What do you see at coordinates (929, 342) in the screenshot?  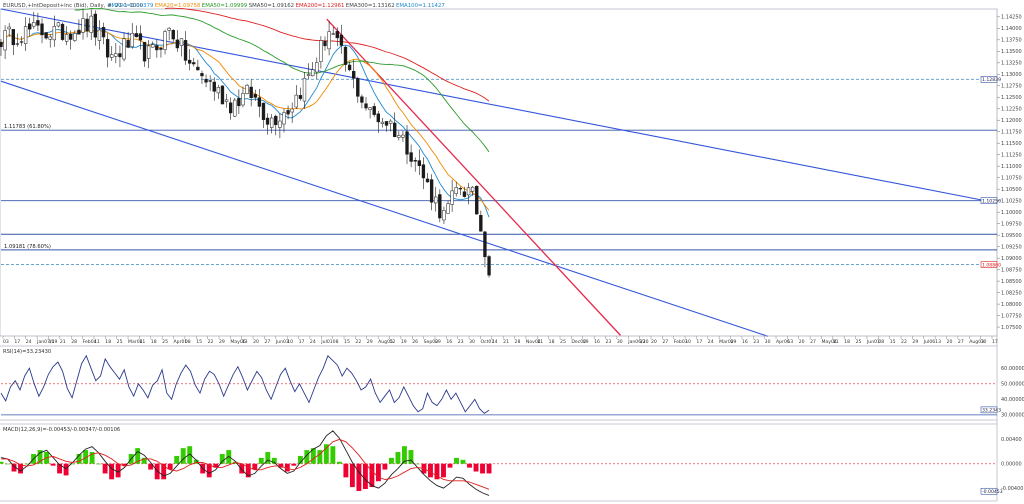 I see `date-tick-label: Jul06` at bounding box center [929, 342].